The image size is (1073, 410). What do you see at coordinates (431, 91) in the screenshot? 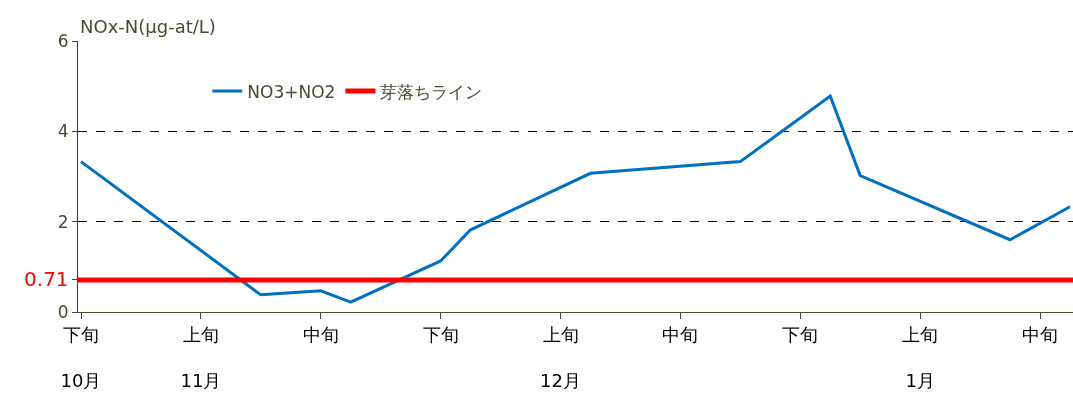
I see `legend-label: 芽落ちライン` at bounding box center [431, 91].